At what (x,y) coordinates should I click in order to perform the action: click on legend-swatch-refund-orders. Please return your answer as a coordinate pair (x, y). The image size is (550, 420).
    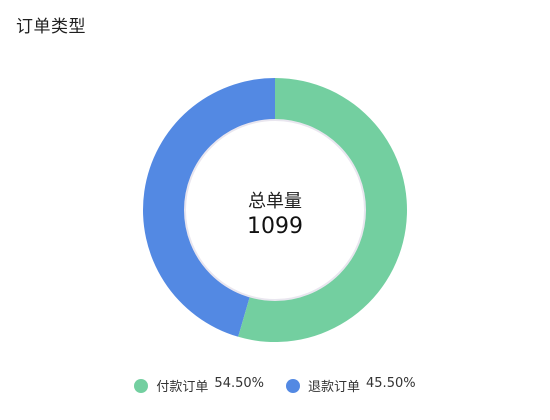
    Looking at the image, I should click on (293, 385).